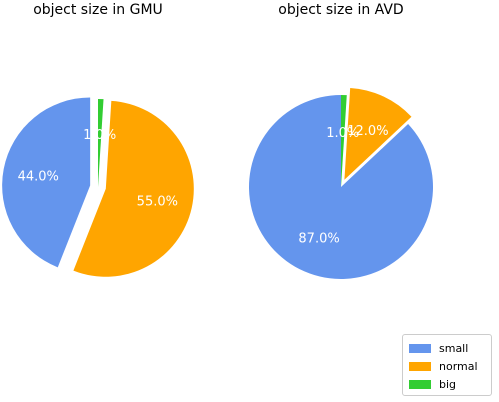 This screenshot has width=499, height=402. I want to click on pie-label-avd-big: 1.0%, so click(342, 133).